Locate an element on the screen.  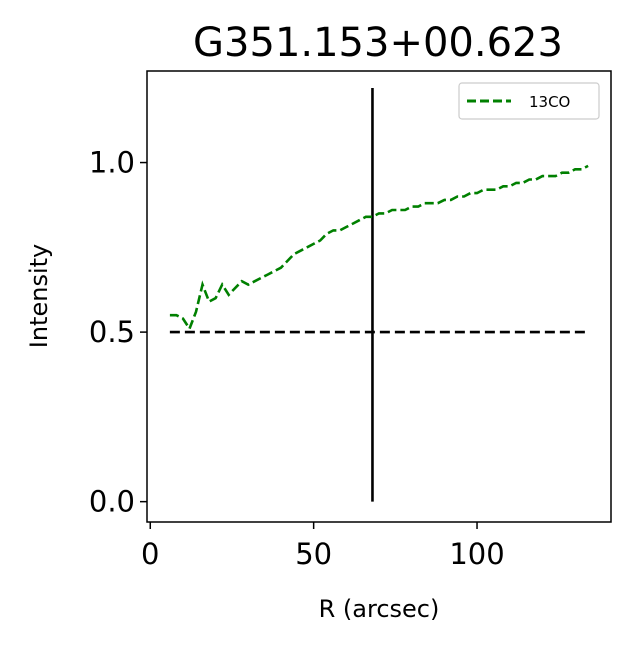
x-axis-label: R (arcsec) is located at coordinates (379, 609).